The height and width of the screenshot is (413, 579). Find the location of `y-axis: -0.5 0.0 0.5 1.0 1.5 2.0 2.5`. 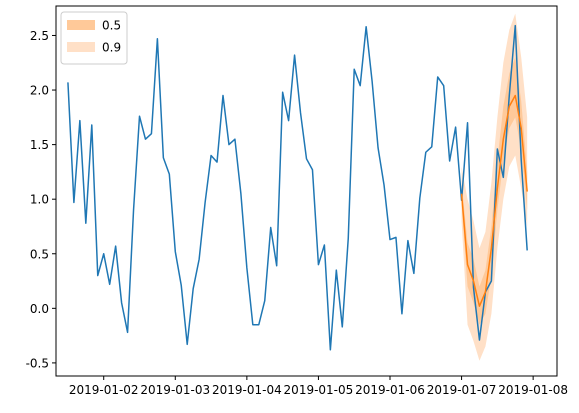

y-axis: -0.5 0.0 0.5 1.0 1.5 2.0 2.5 is located at coordinates (41, 199).